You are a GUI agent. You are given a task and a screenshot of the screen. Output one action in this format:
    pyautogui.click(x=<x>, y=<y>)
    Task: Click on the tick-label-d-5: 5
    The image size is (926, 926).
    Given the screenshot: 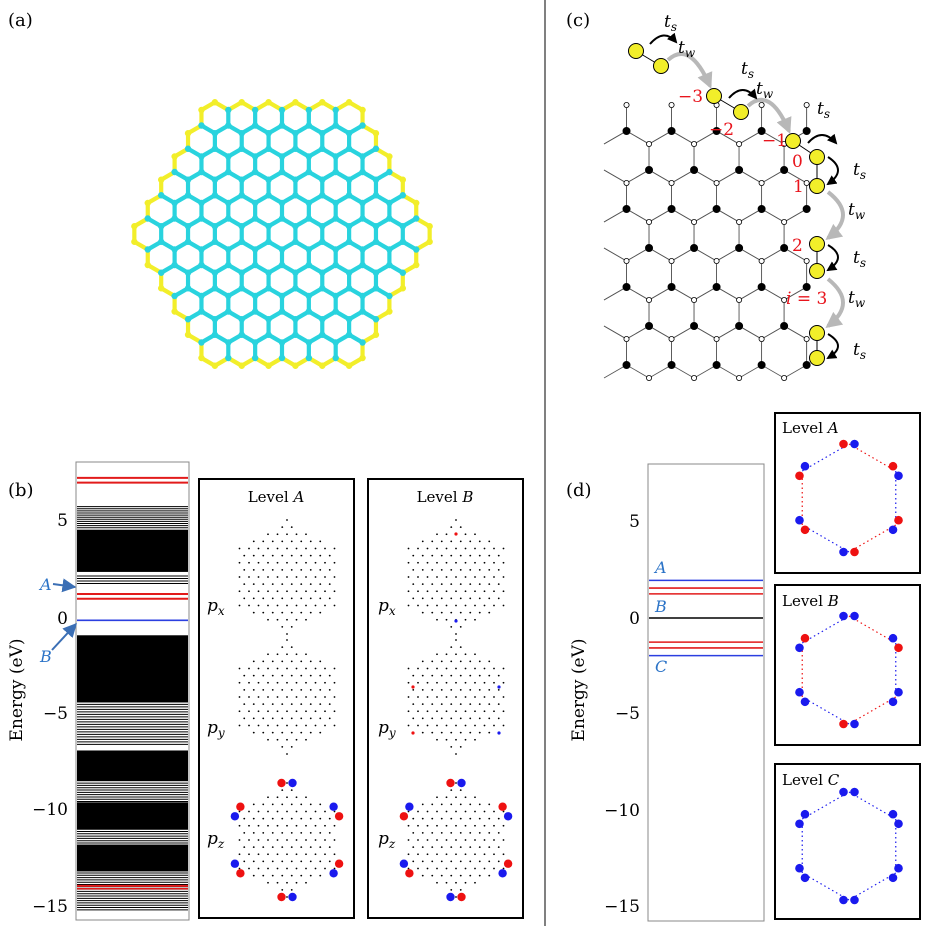 What is the action you would take?
    pyautogui.click(x=634, y=522)
    